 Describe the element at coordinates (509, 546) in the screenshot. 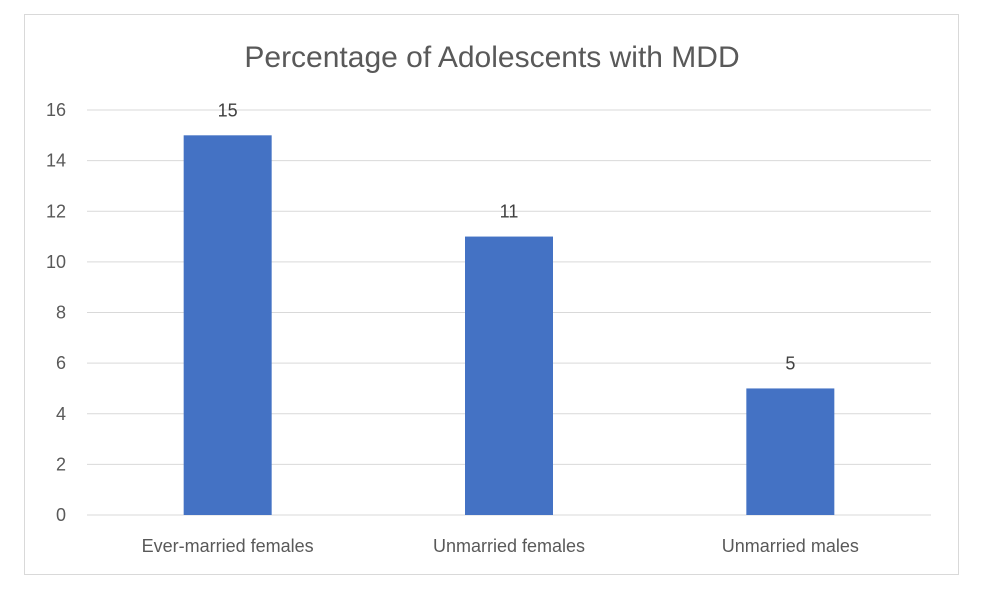

I see `x-category-label: Unmarried females` at that location.